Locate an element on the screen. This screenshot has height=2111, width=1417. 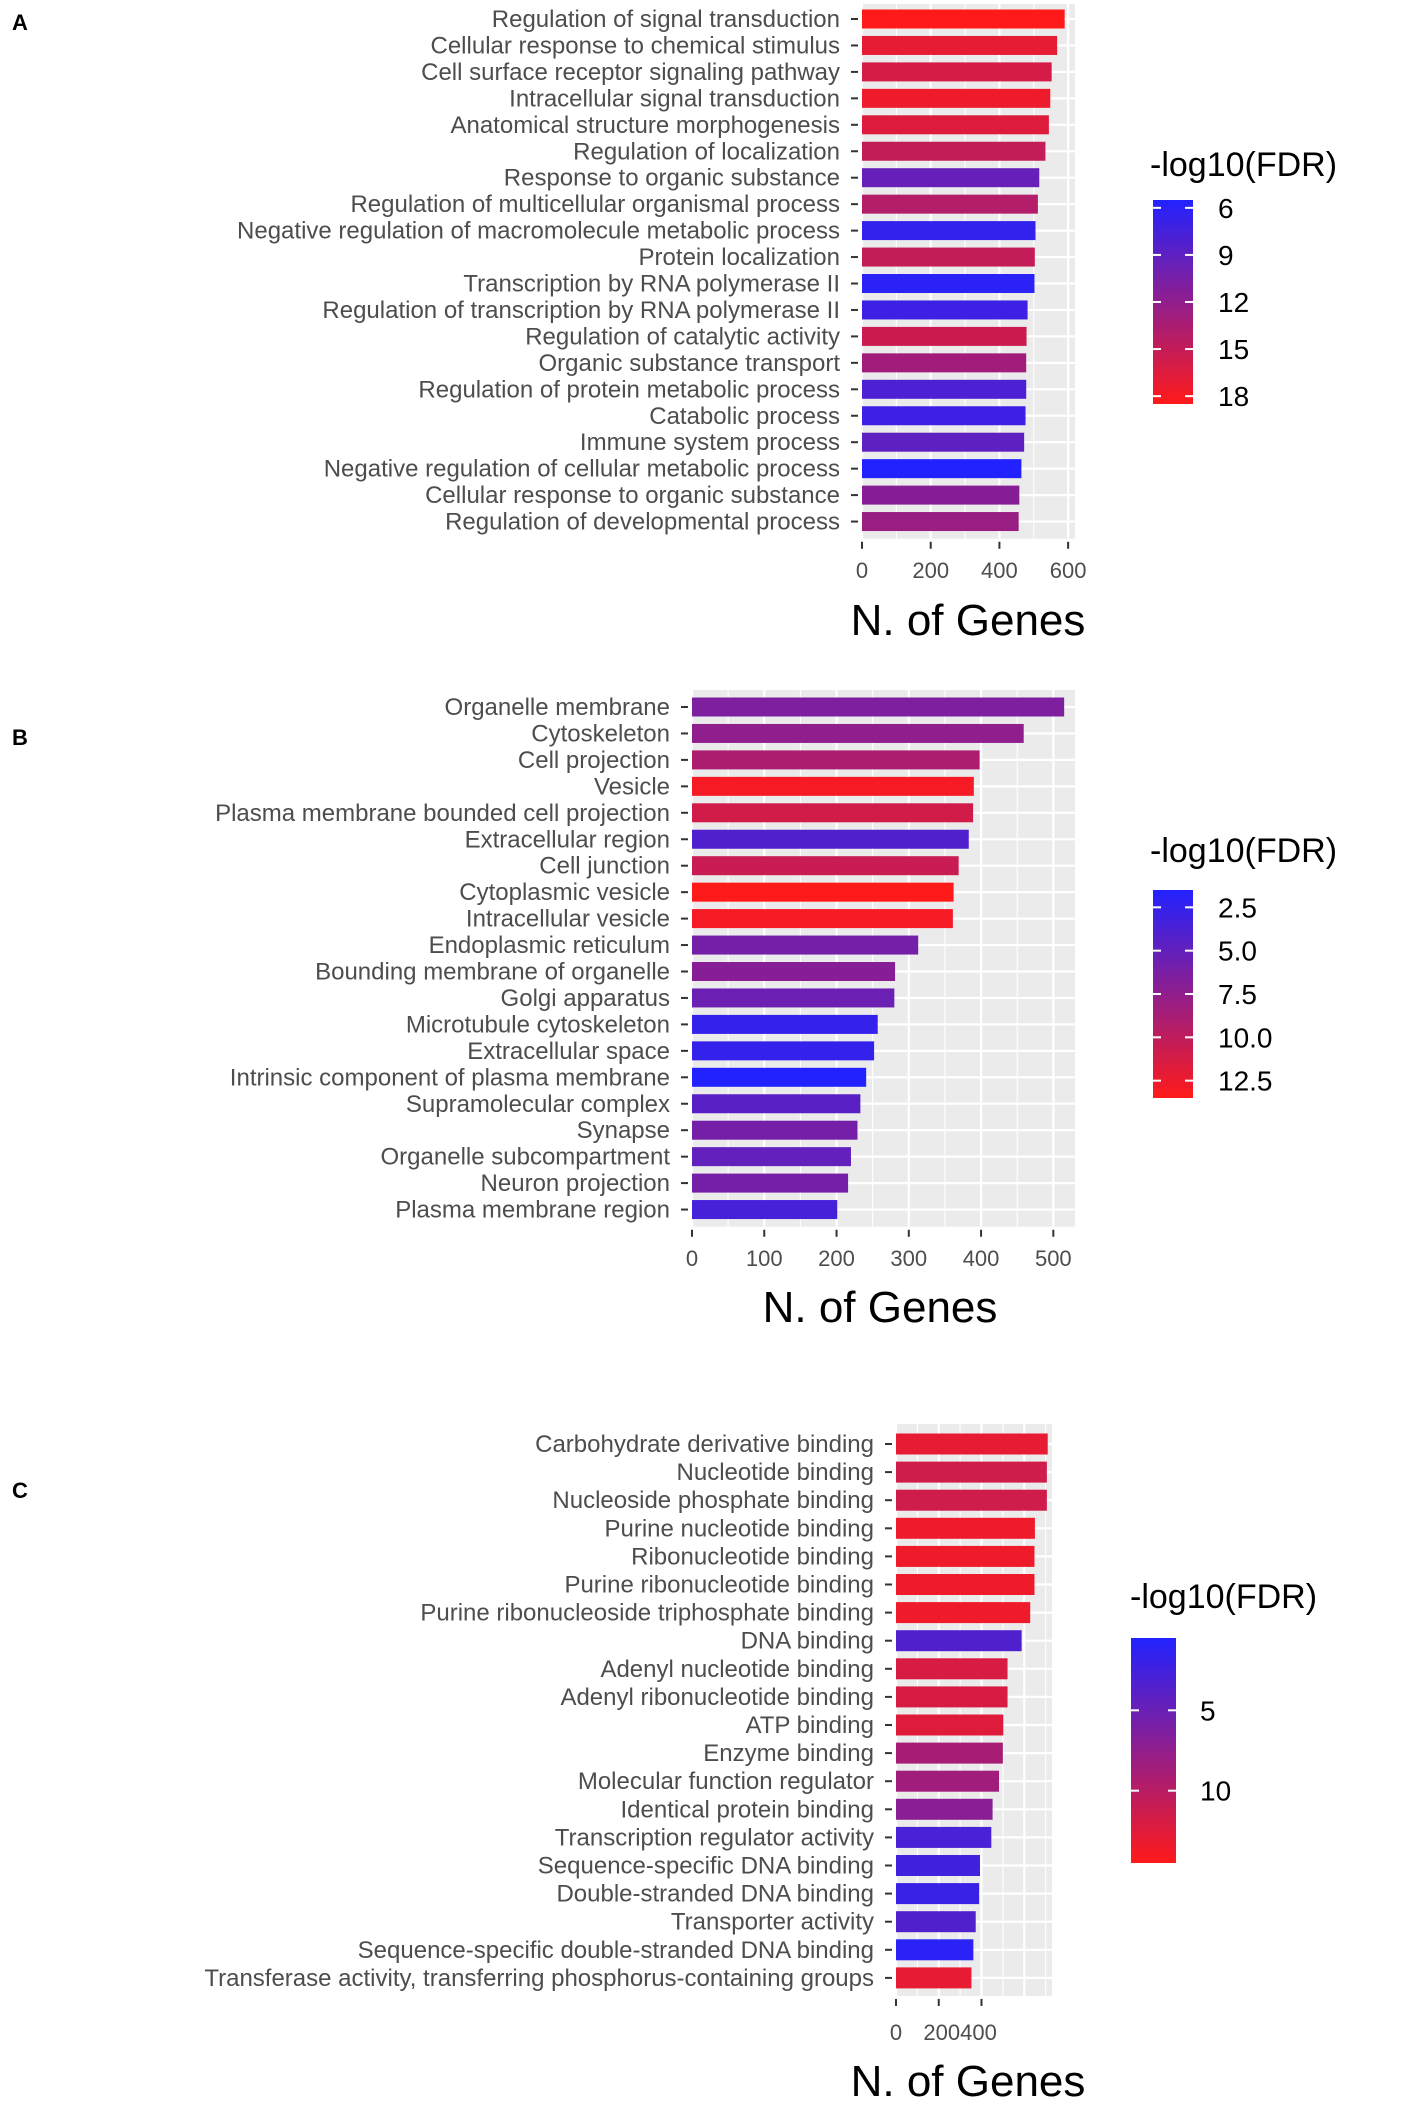
plot-background is located at coordinates (968, 271).